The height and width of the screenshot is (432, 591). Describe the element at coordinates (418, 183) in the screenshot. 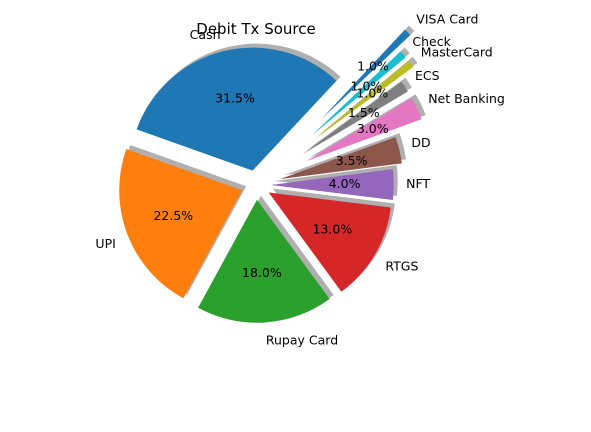

I see `slice-label-nft: NFT` at that location.